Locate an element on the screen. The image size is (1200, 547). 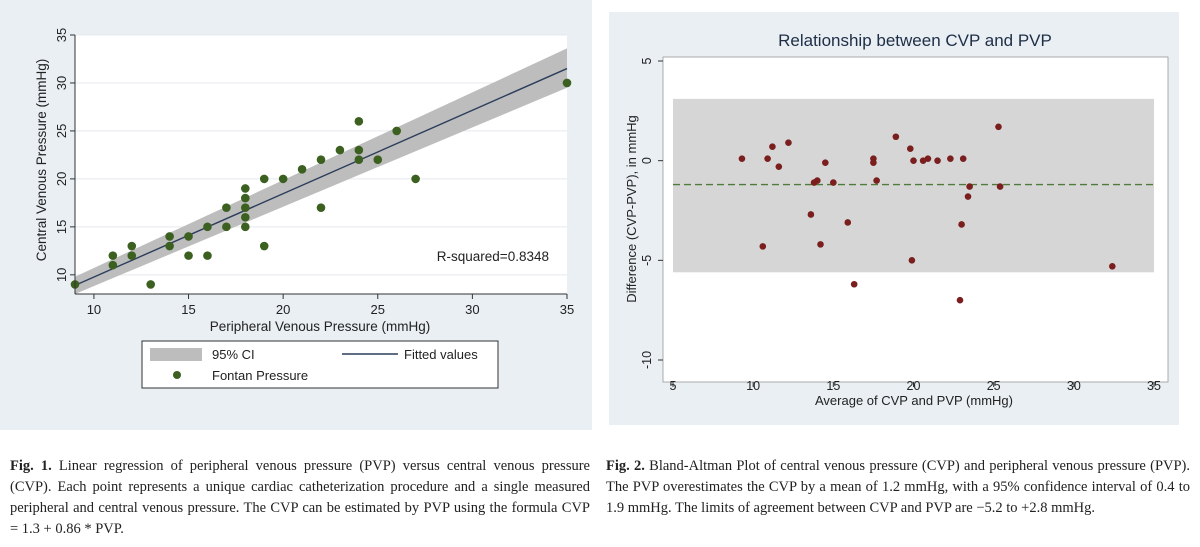
legend-points-label: Fontan Pressure is located at coordinates (260, 375).